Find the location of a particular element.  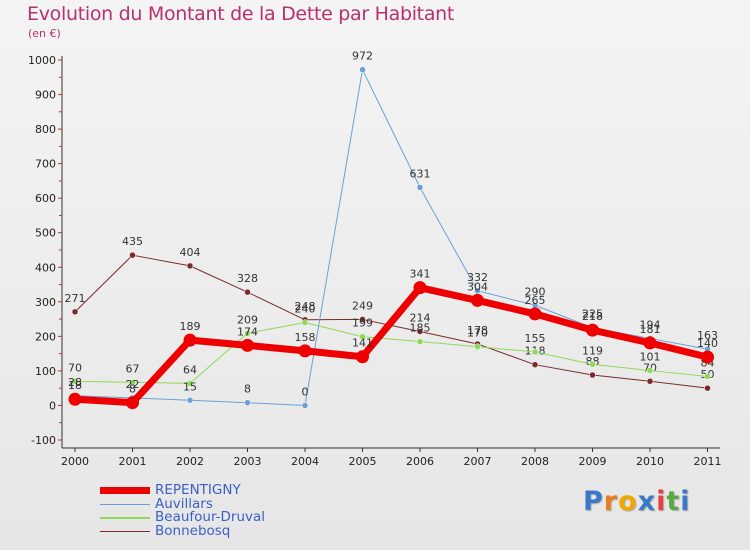

legend-swatch-repentigny is located at coordinates (125, 490).